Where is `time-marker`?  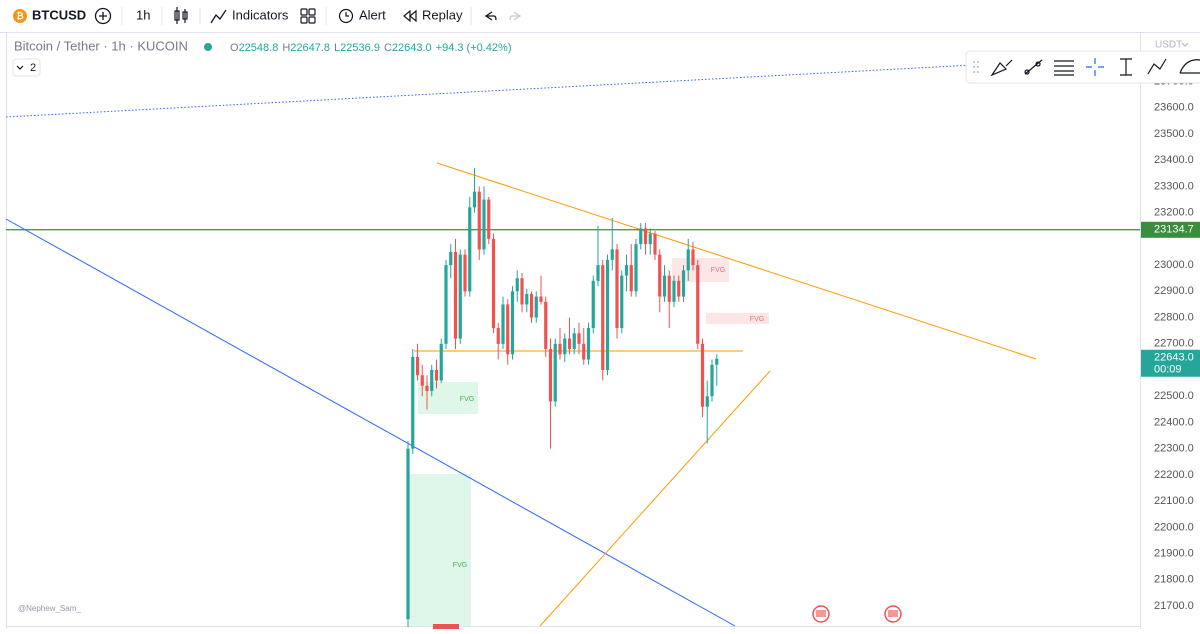 time-marker is located at coordinates (446, 626).